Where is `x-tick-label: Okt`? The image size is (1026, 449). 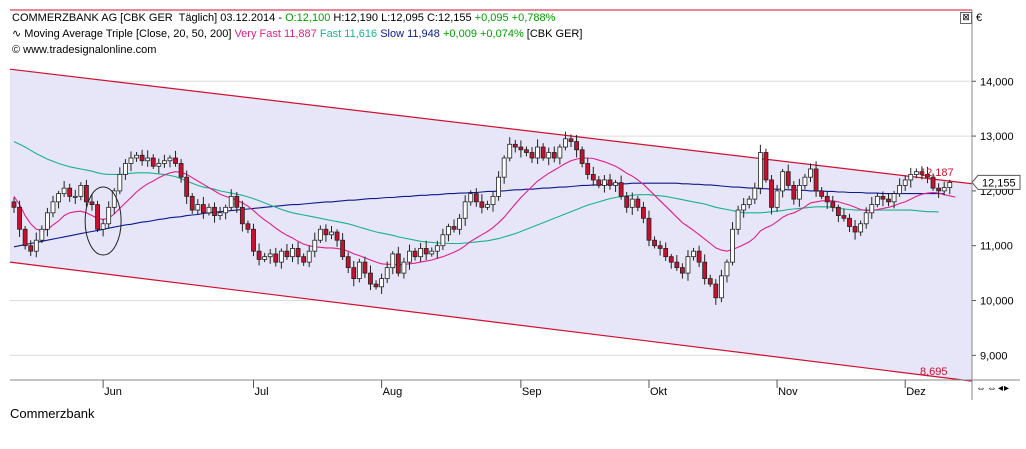
x-tick-label: Okt is located at coordinates (658, 392).